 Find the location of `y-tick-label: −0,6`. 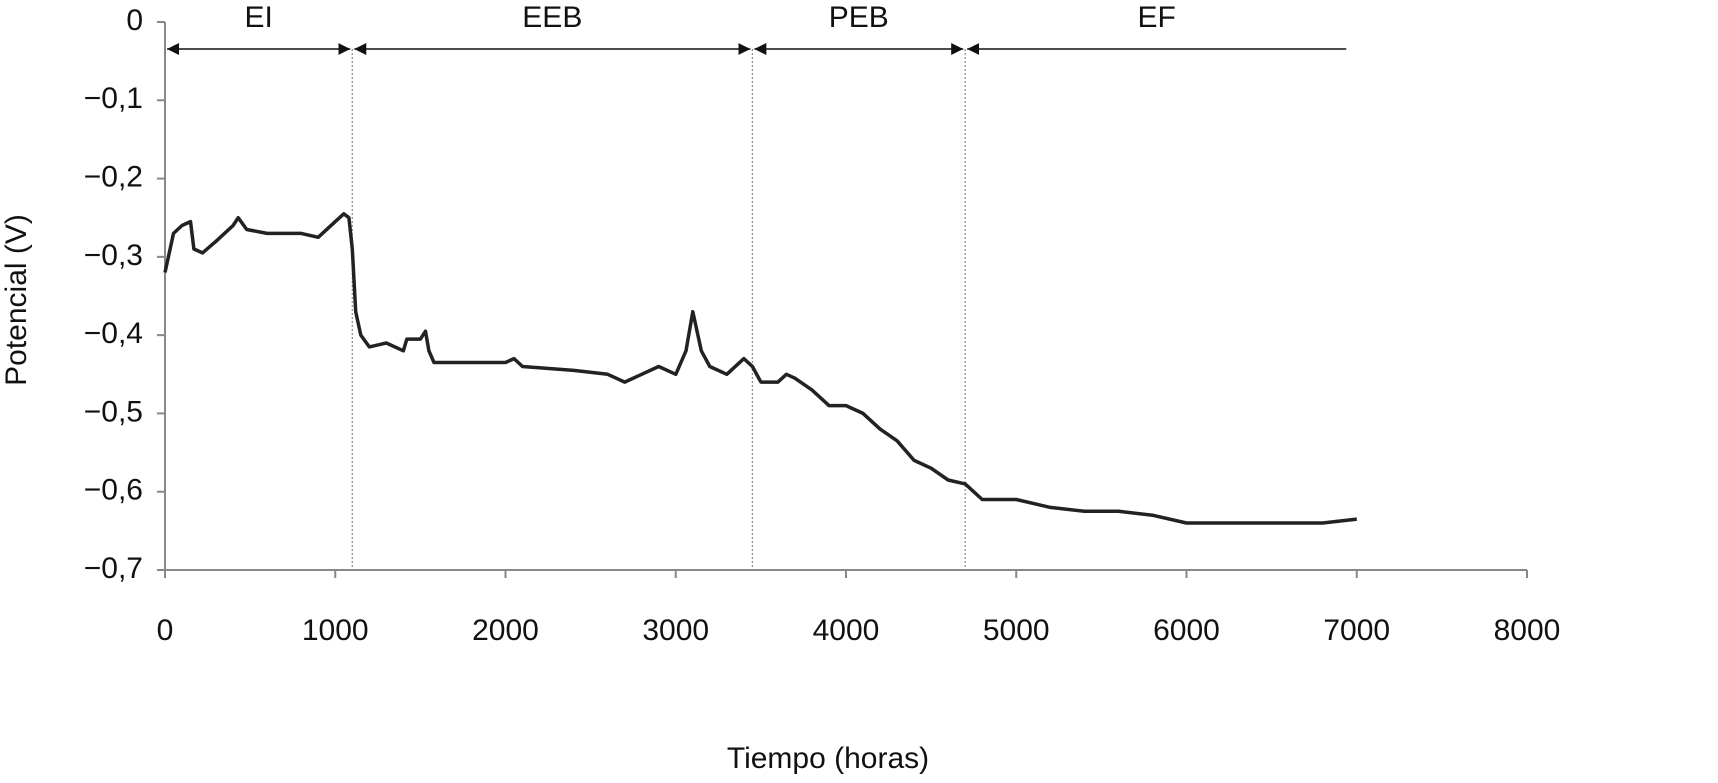

y-tick-label: −0,6 is located at coordinates (113, 490).